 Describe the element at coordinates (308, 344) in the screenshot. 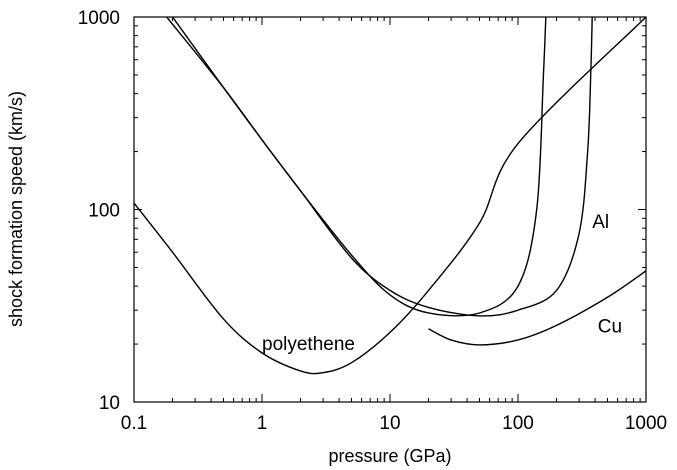

I see `annotation-polyethene: polyethene` at that location.